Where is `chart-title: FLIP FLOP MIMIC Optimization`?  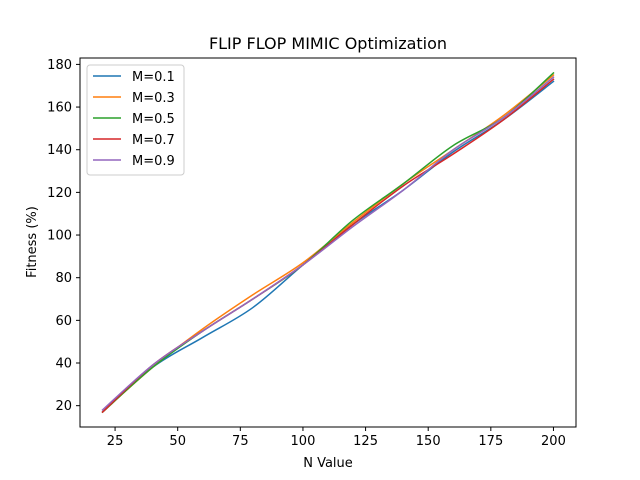
chart-title: FLIP FLOP MIMIC Optimization is located at coordinates (328, 43).